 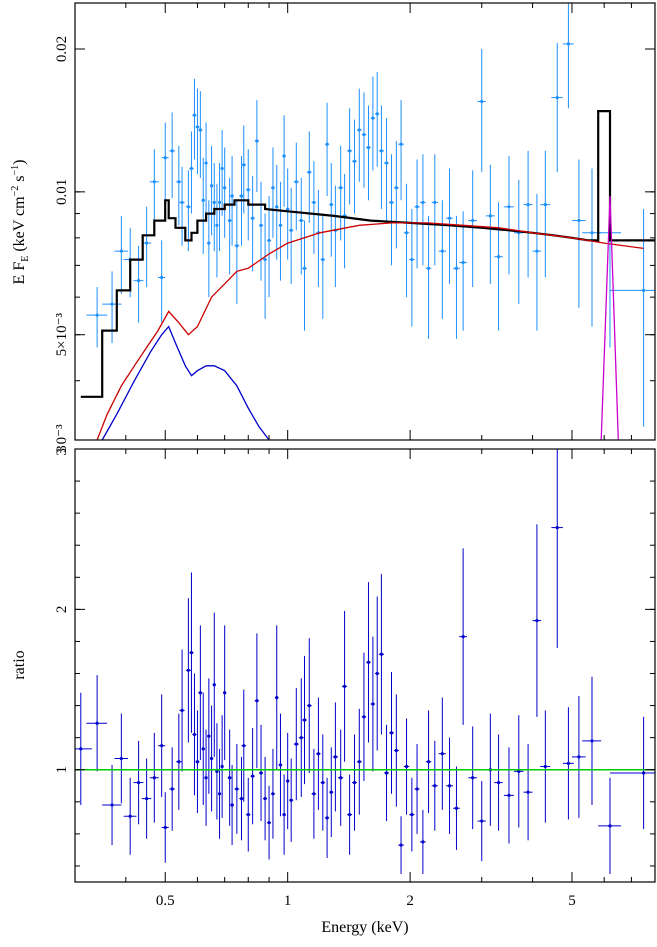 What do you see at coordinates (19, 226) in the screenshot?
I see `ylabel-unit-open: (keV cm` at bounding box center [19, 226].